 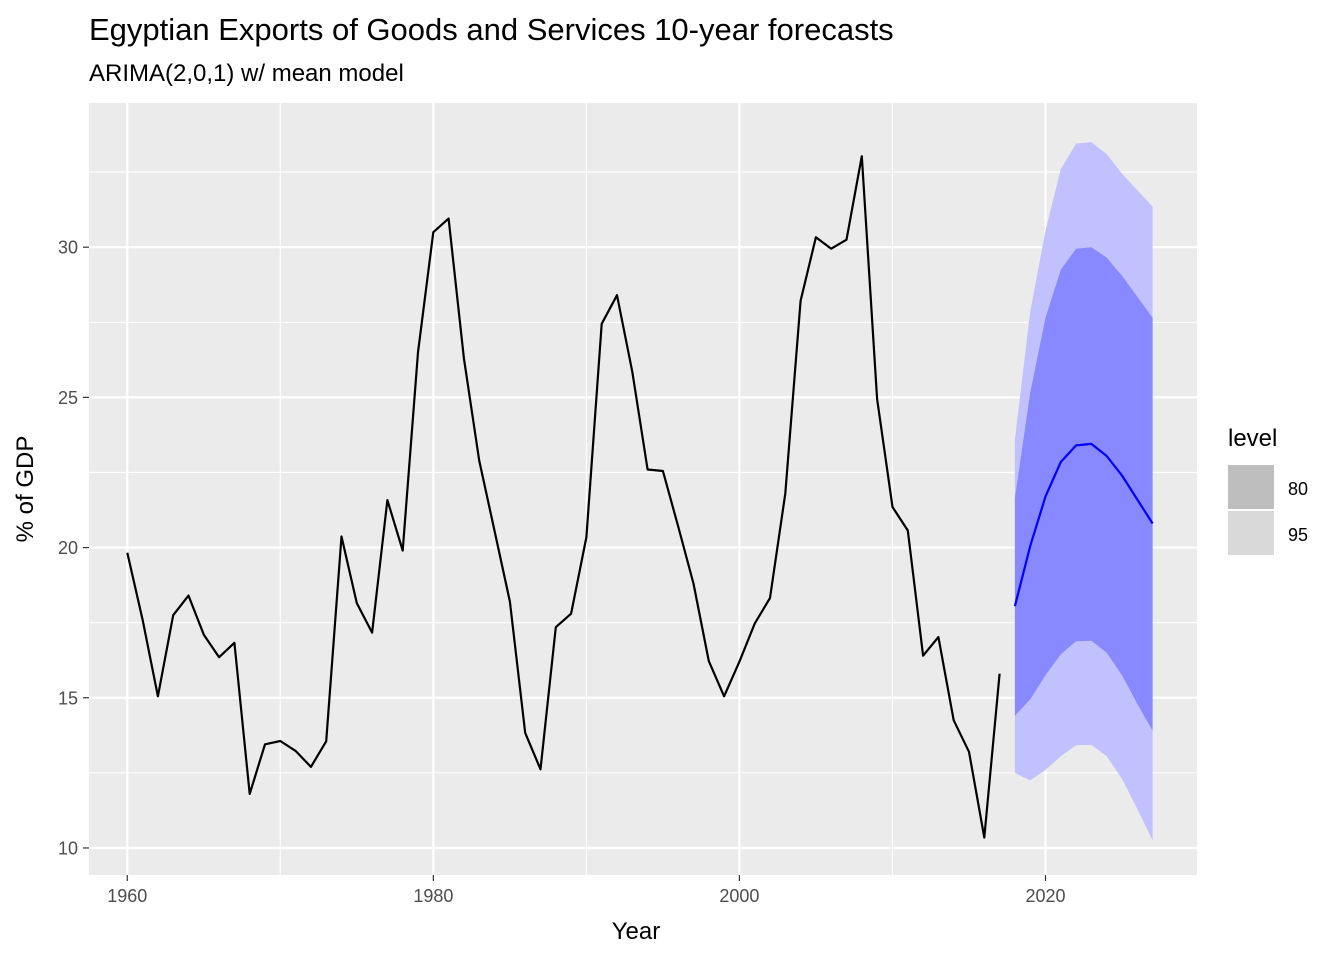 What do you see at coordinates (25, 489) in the screenshot?
I see `y-axis-title: % of GDP` at bounding box center [25, 489].